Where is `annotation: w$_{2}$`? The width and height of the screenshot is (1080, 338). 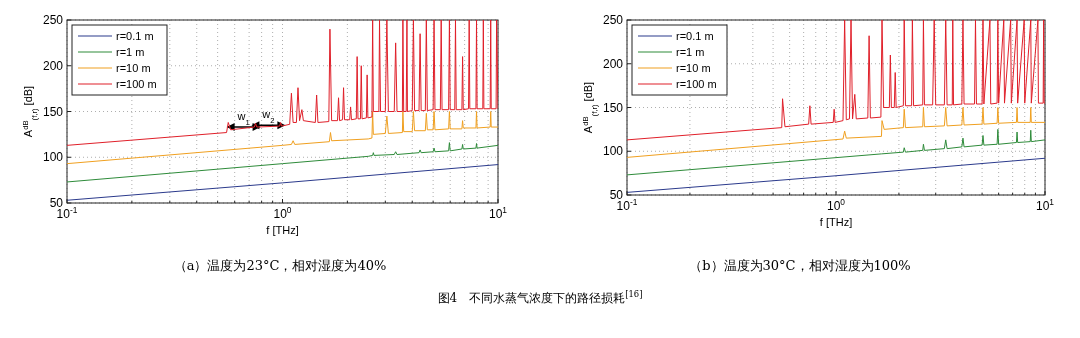
annotation: w$_{2}$ is located at coordinates (268, 116).